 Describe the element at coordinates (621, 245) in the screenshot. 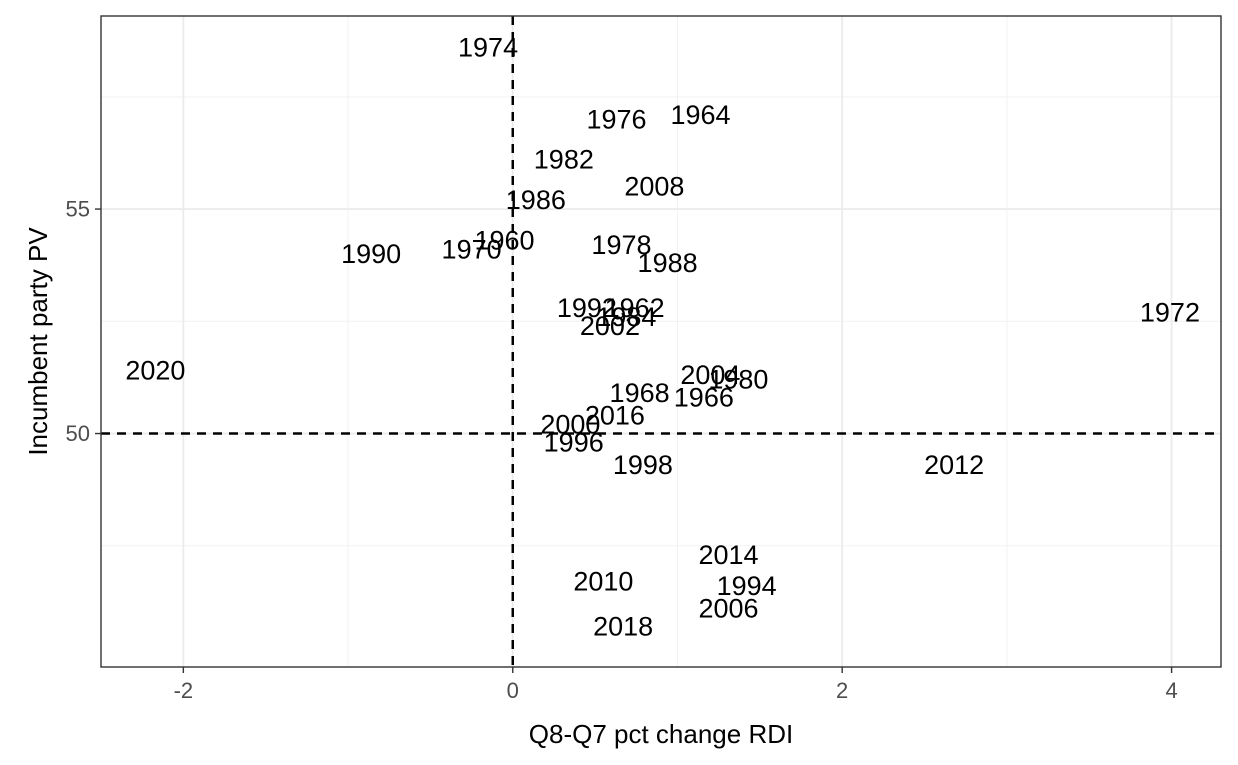

I see `point-label-1978: 1978` at that location.